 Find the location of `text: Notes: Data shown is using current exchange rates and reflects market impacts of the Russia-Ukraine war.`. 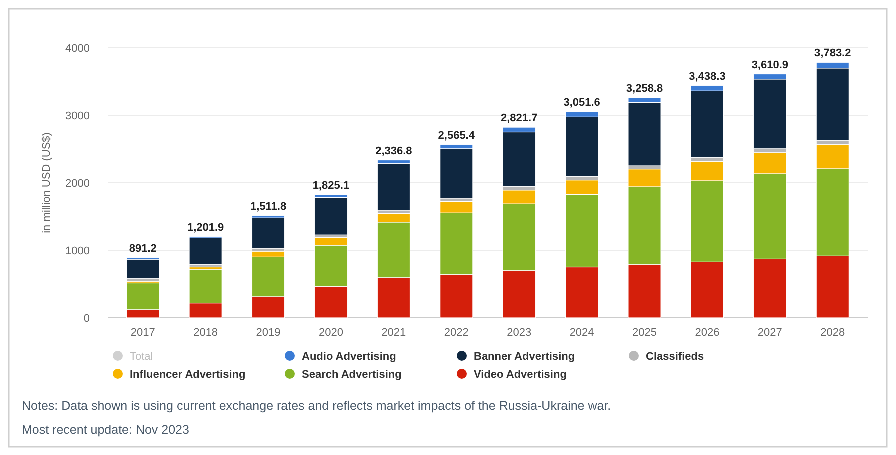

text: Notes: Data shown is using current exchange rates and reflects market impacts of the Russia-Ukraine war. is located at coordinates (317, 406).